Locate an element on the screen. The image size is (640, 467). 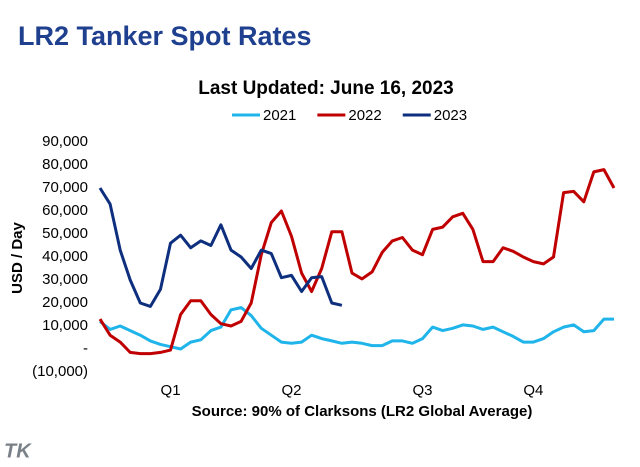
x-tick-label: Q1 is located at coordinates (171, 390).